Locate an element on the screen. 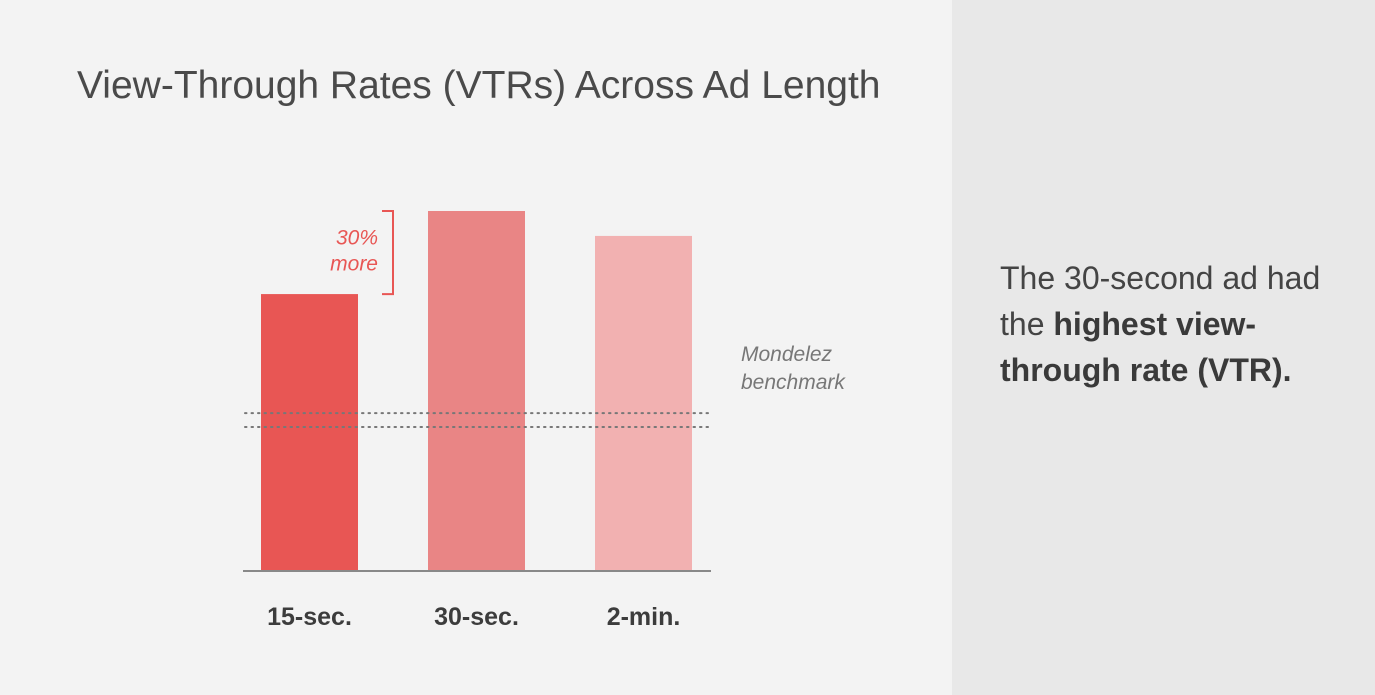 The image size is (1375, 695). x-tick-label-2: 30-sec. is located at coordinates (476, 617).